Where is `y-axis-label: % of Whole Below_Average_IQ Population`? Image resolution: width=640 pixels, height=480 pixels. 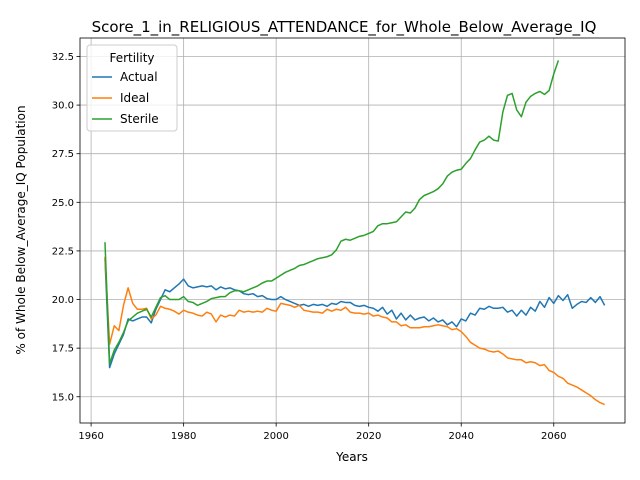
y-axis-label: % of Whole Below_Average_IQ Population is located at coordinates (21, 229).